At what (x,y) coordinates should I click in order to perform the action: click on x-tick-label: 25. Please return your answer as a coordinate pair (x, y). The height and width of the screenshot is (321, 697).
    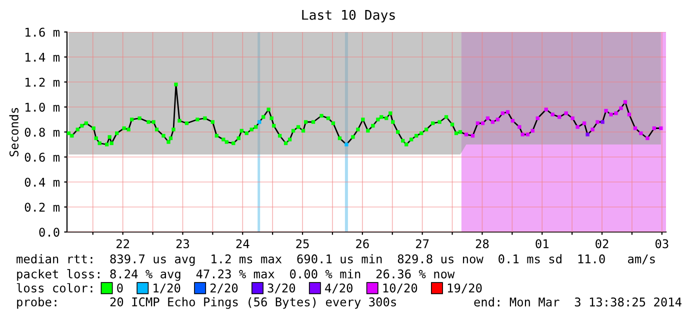
    Looking at the image, I should click on (302, 243).